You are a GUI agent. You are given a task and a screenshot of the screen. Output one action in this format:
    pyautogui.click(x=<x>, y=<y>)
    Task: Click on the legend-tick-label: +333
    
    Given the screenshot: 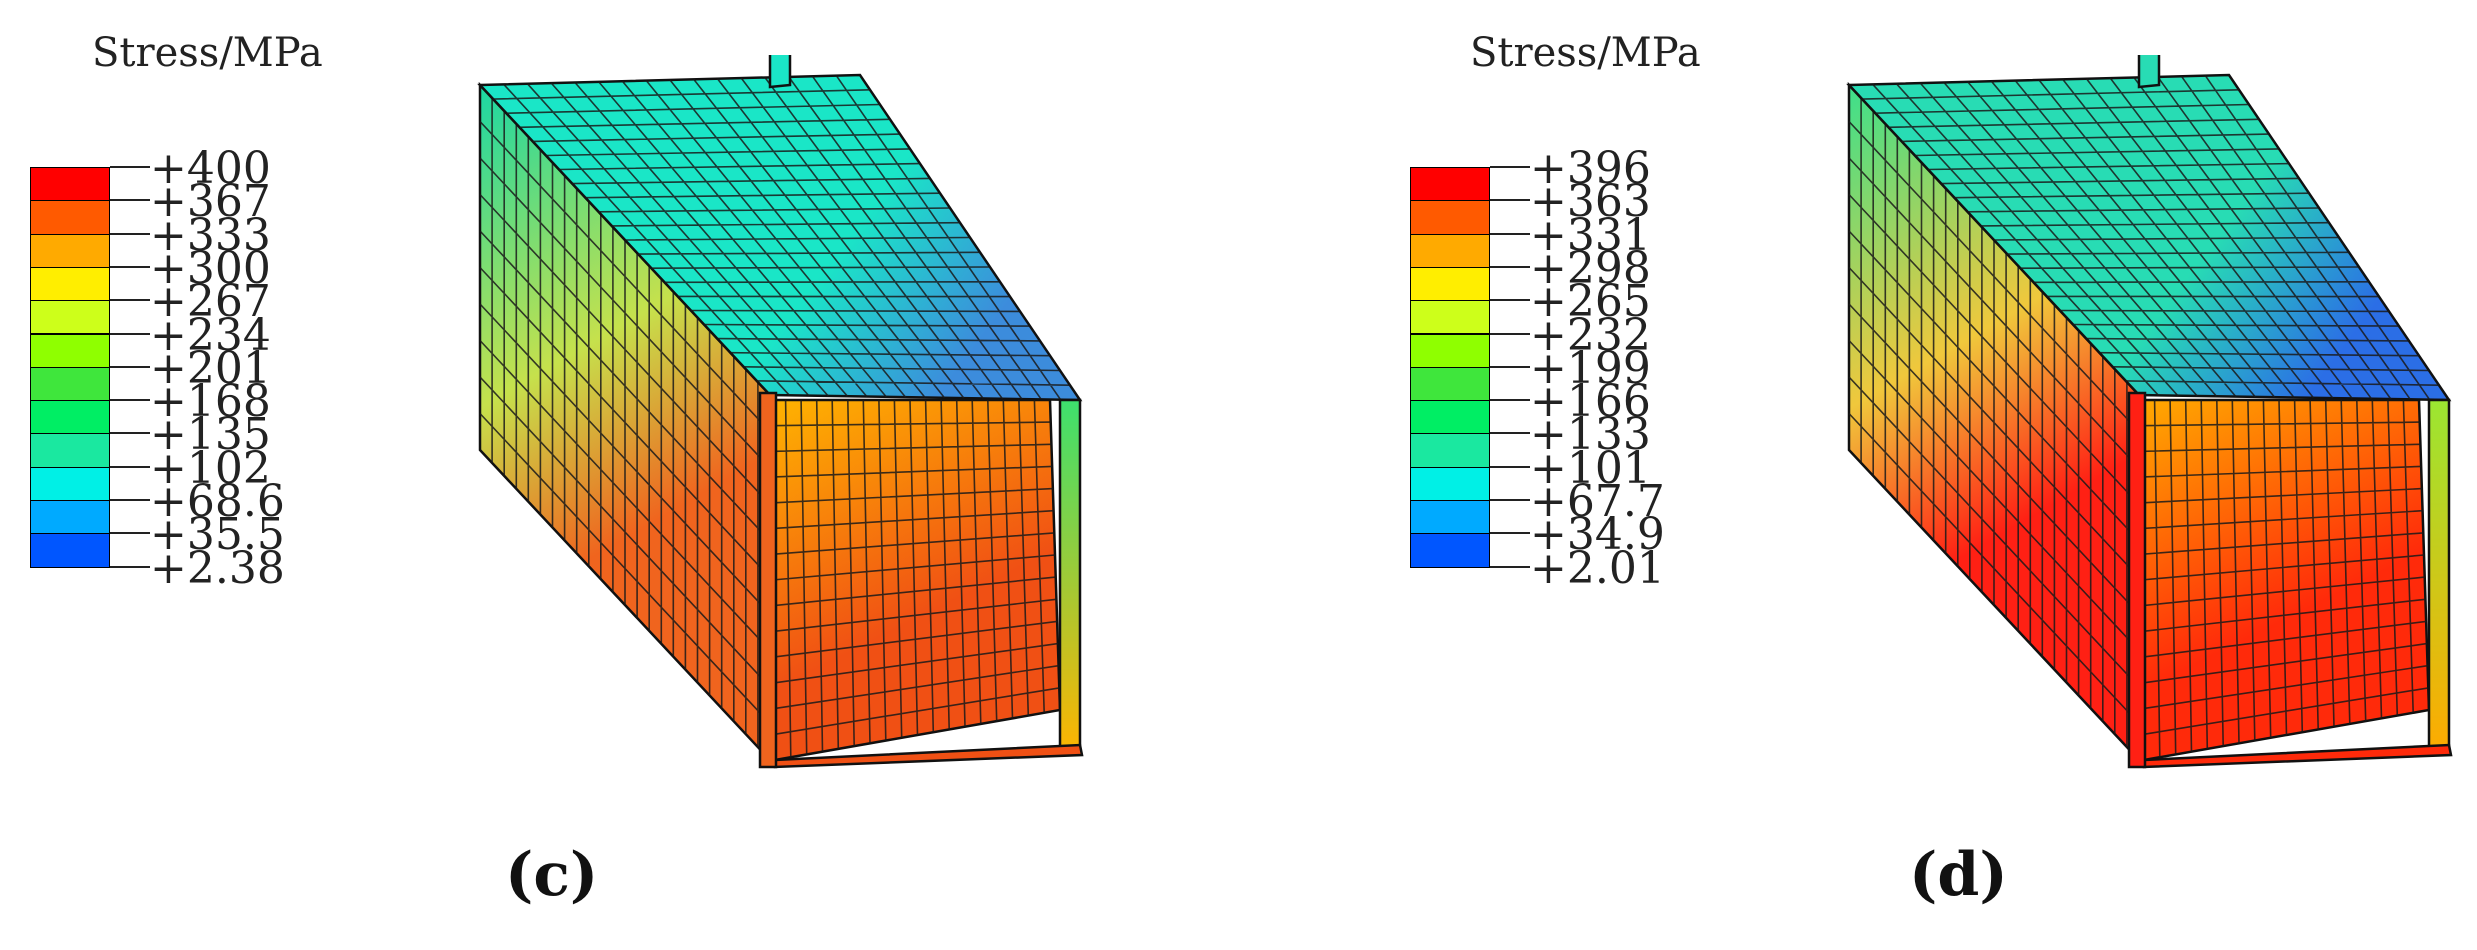 What is the action you would take?
    pyautogui.click(x=210, y=235)
    